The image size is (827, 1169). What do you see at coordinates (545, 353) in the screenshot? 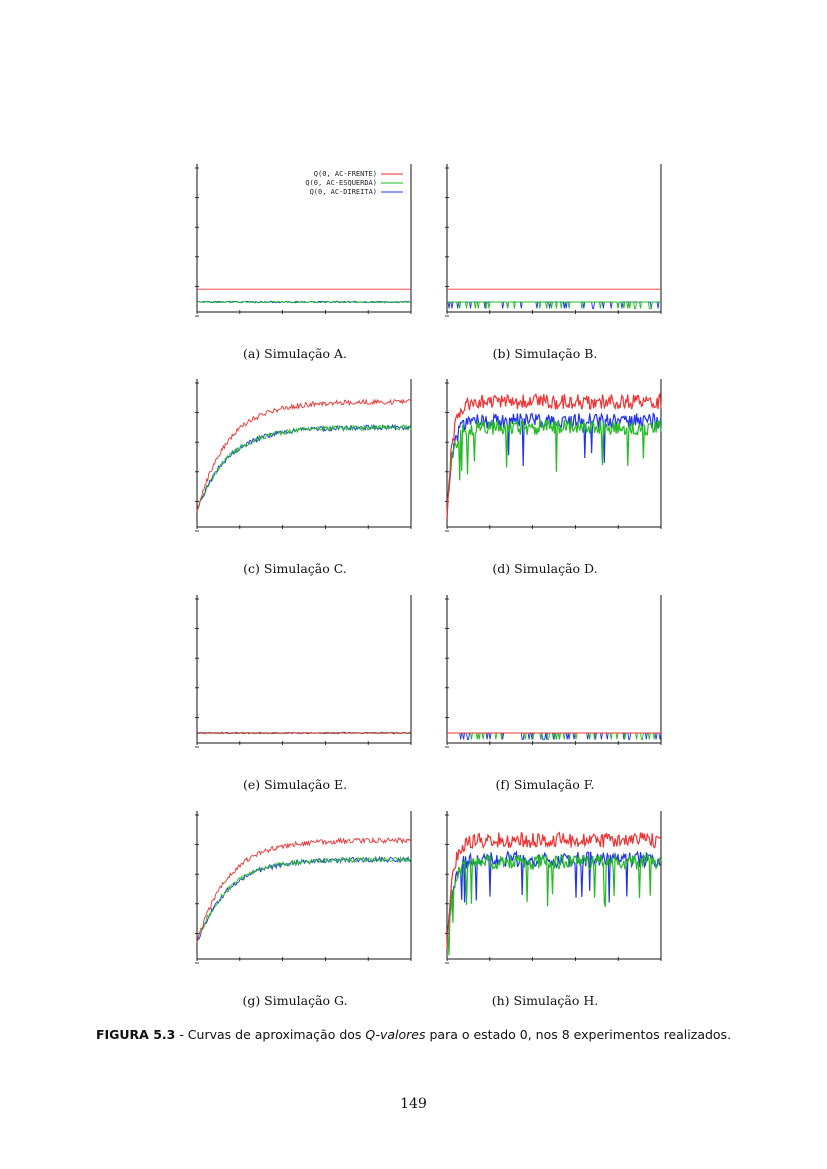
I see `sub-caption-b: (b) Simulação B.` at bounding box center [545, 353].